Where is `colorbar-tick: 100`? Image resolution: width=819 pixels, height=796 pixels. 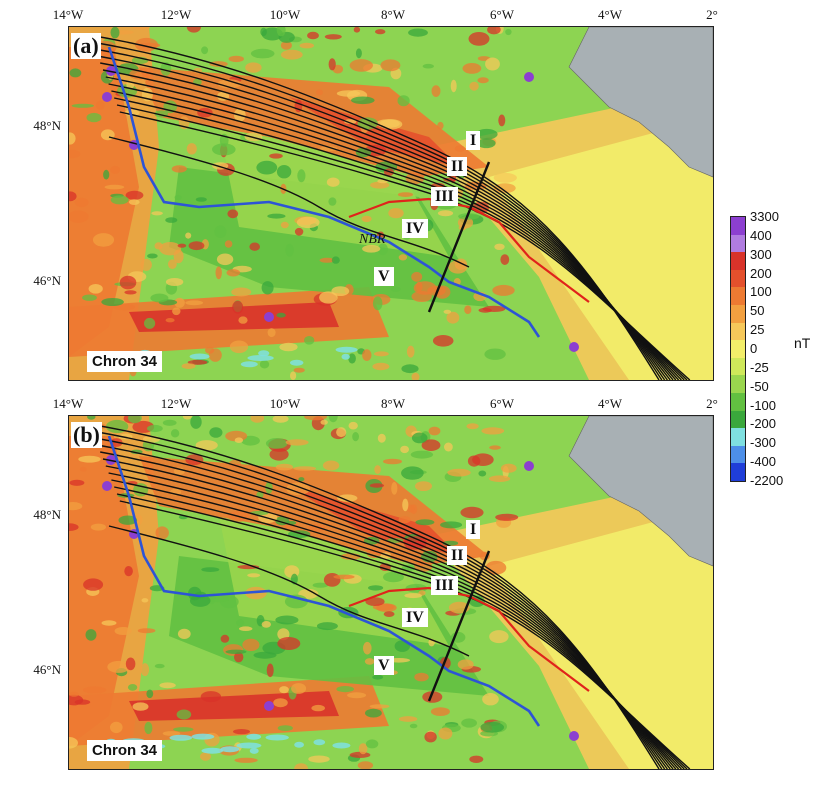
colorbar-tick: 100 is located at coordinates (761, 292).